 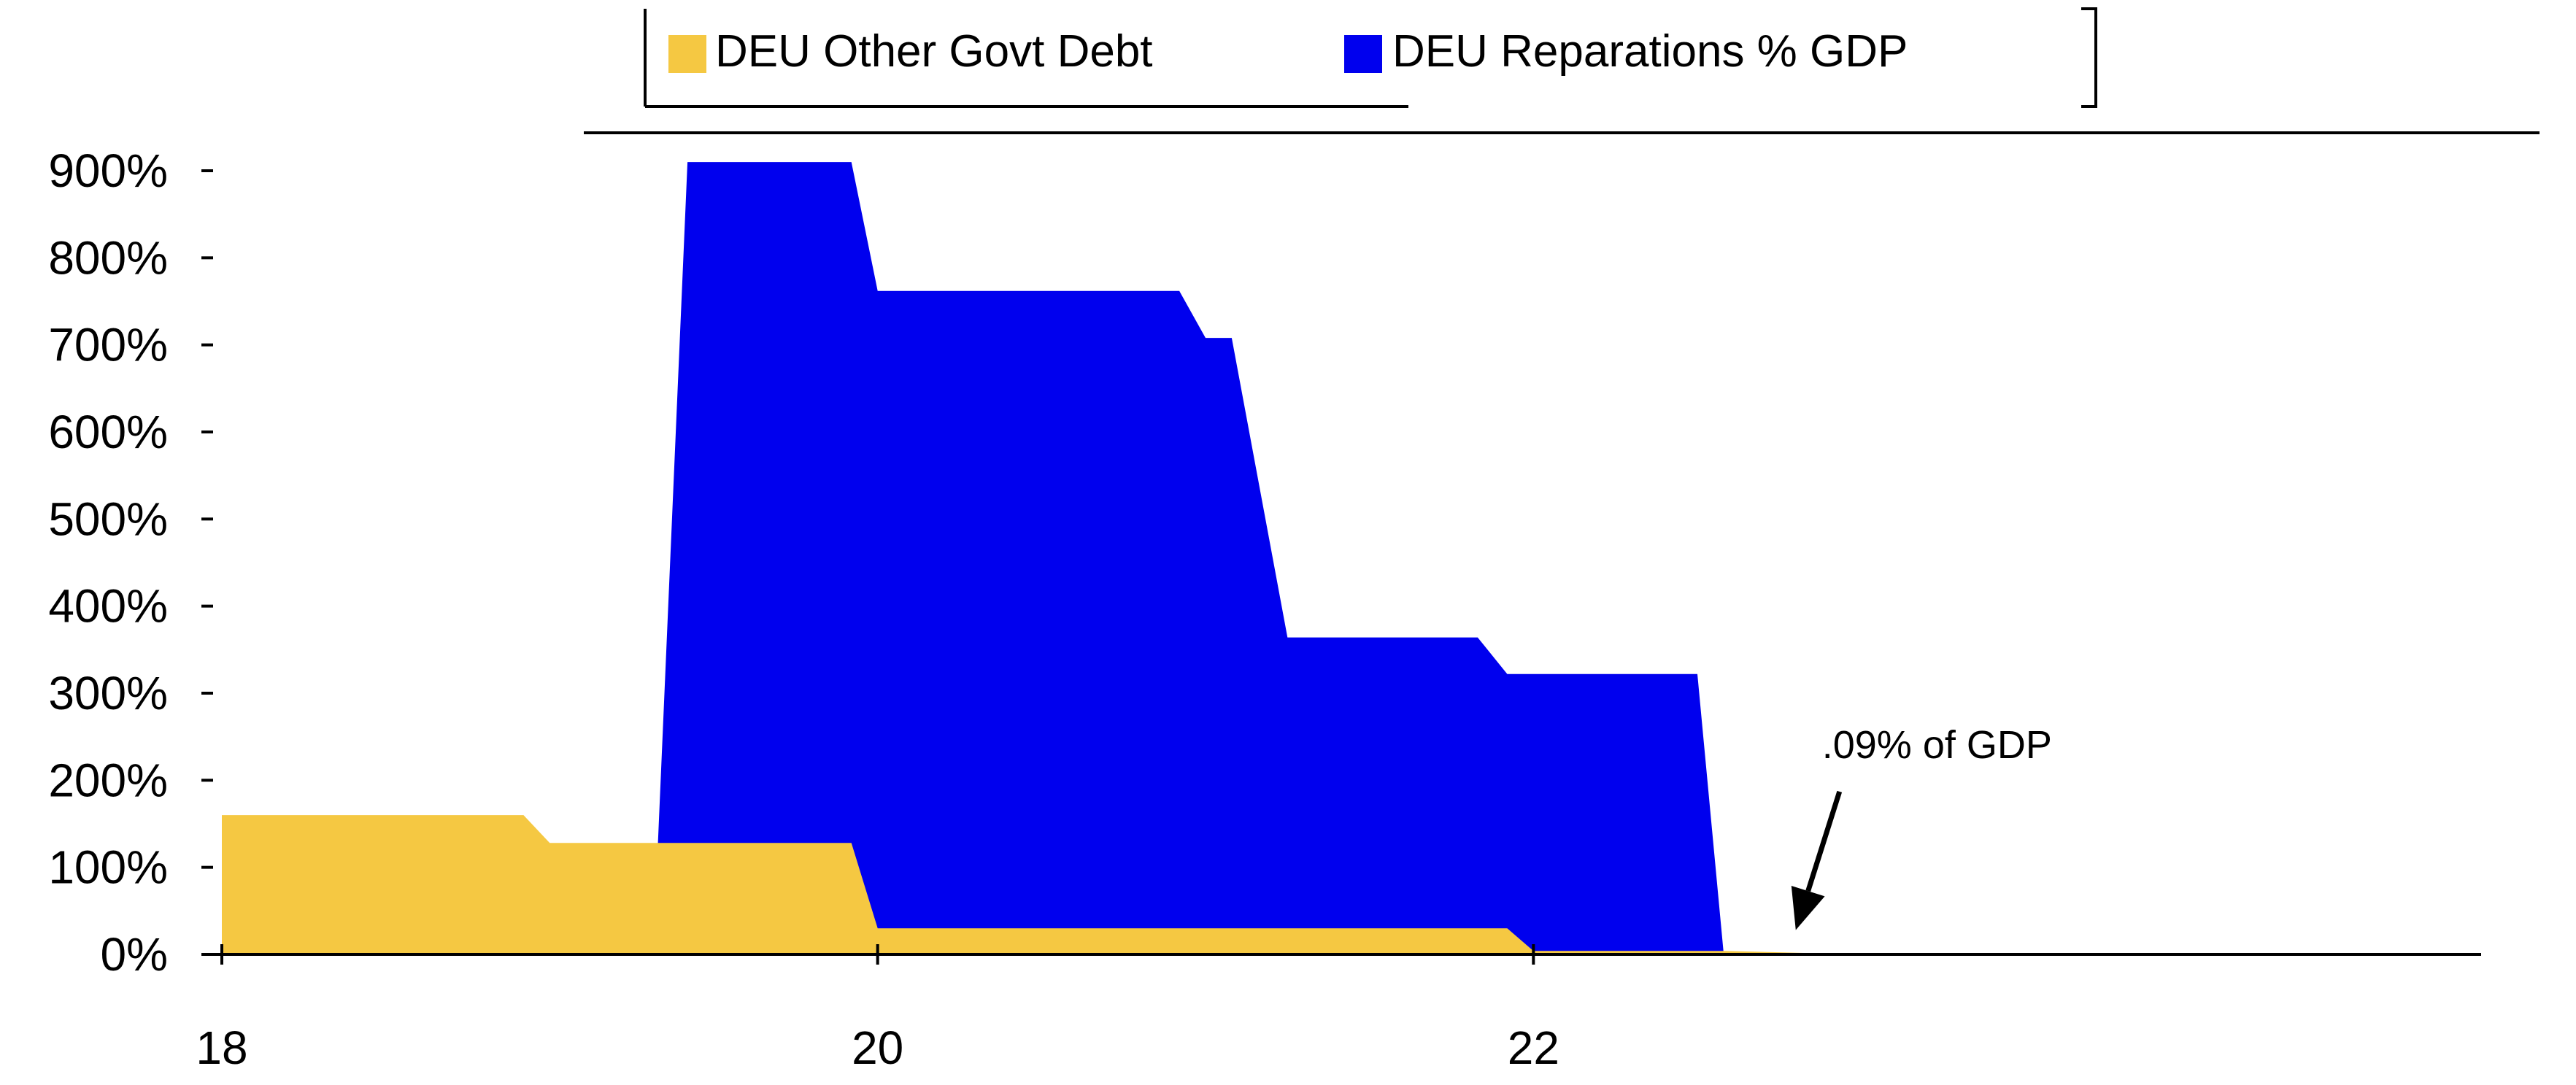 What do you see at coordinates (108, 780) in the screenshot?
I see `y-tick-label: 200%` at bounding box center [108, 780].